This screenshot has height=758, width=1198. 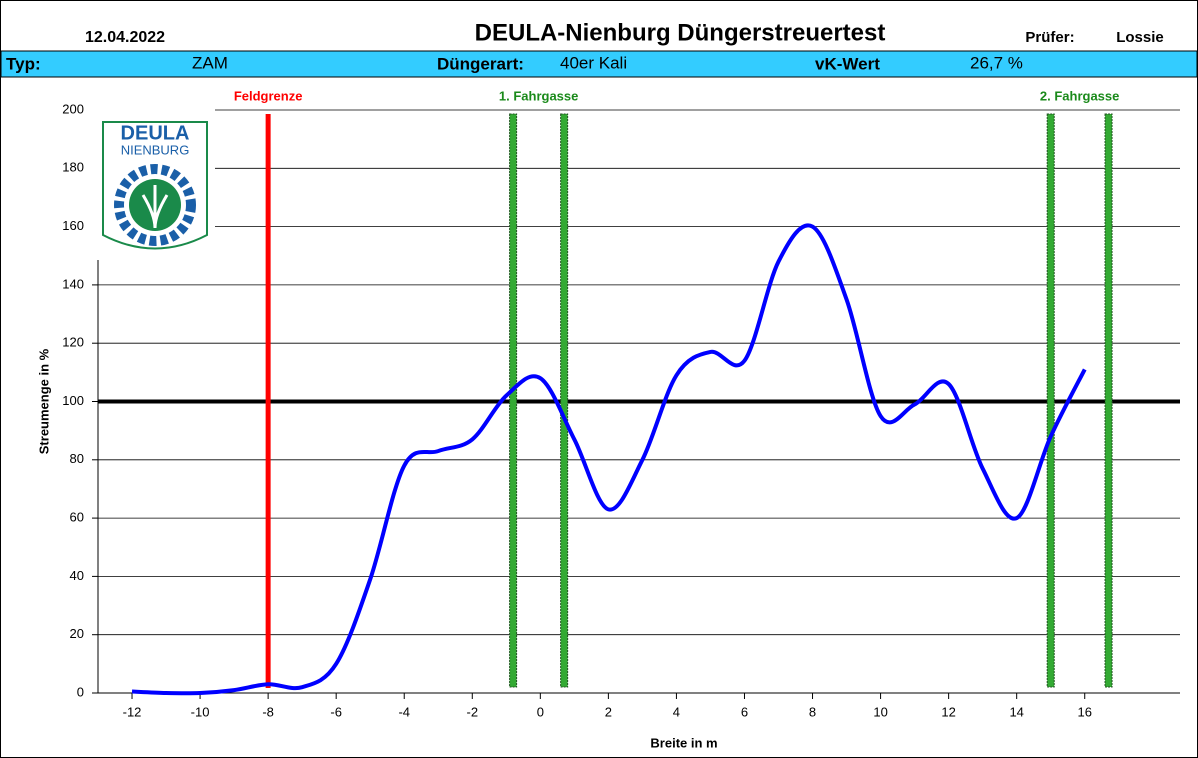 I want to click on marker-label: 1. Fahrgasse, so click(x=539, y=95).